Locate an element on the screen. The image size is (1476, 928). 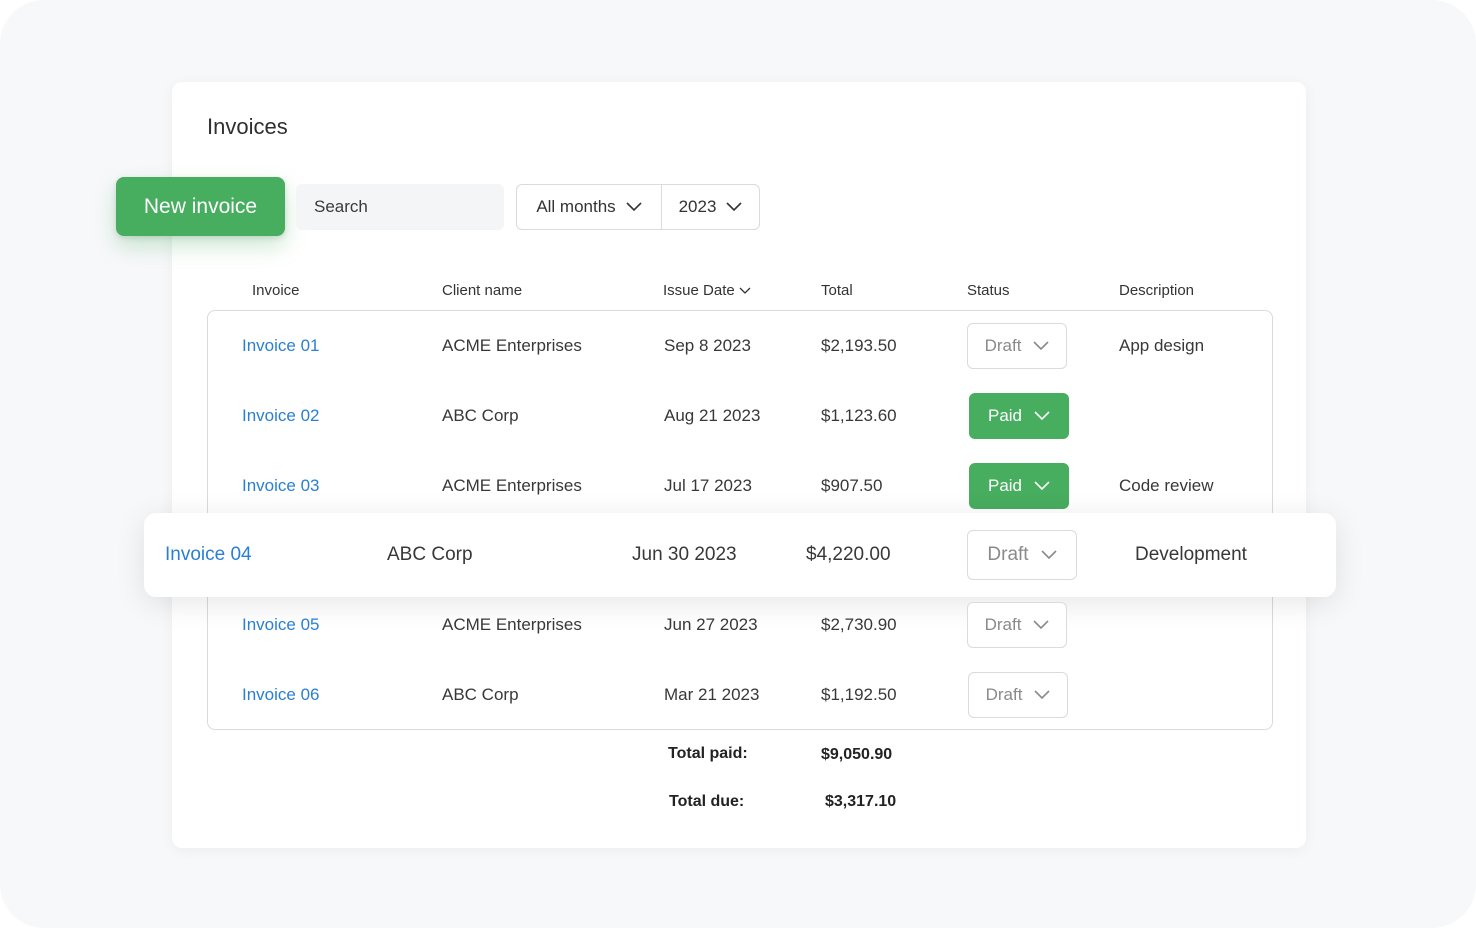
search-box is located at coordinates (400, 207).